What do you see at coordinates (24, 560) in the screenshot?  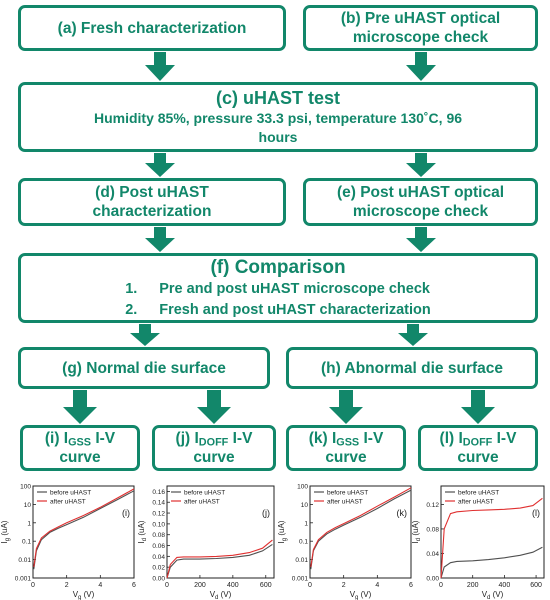 I see `y-tick-label: 0.01` at bounding box center [24, 560].